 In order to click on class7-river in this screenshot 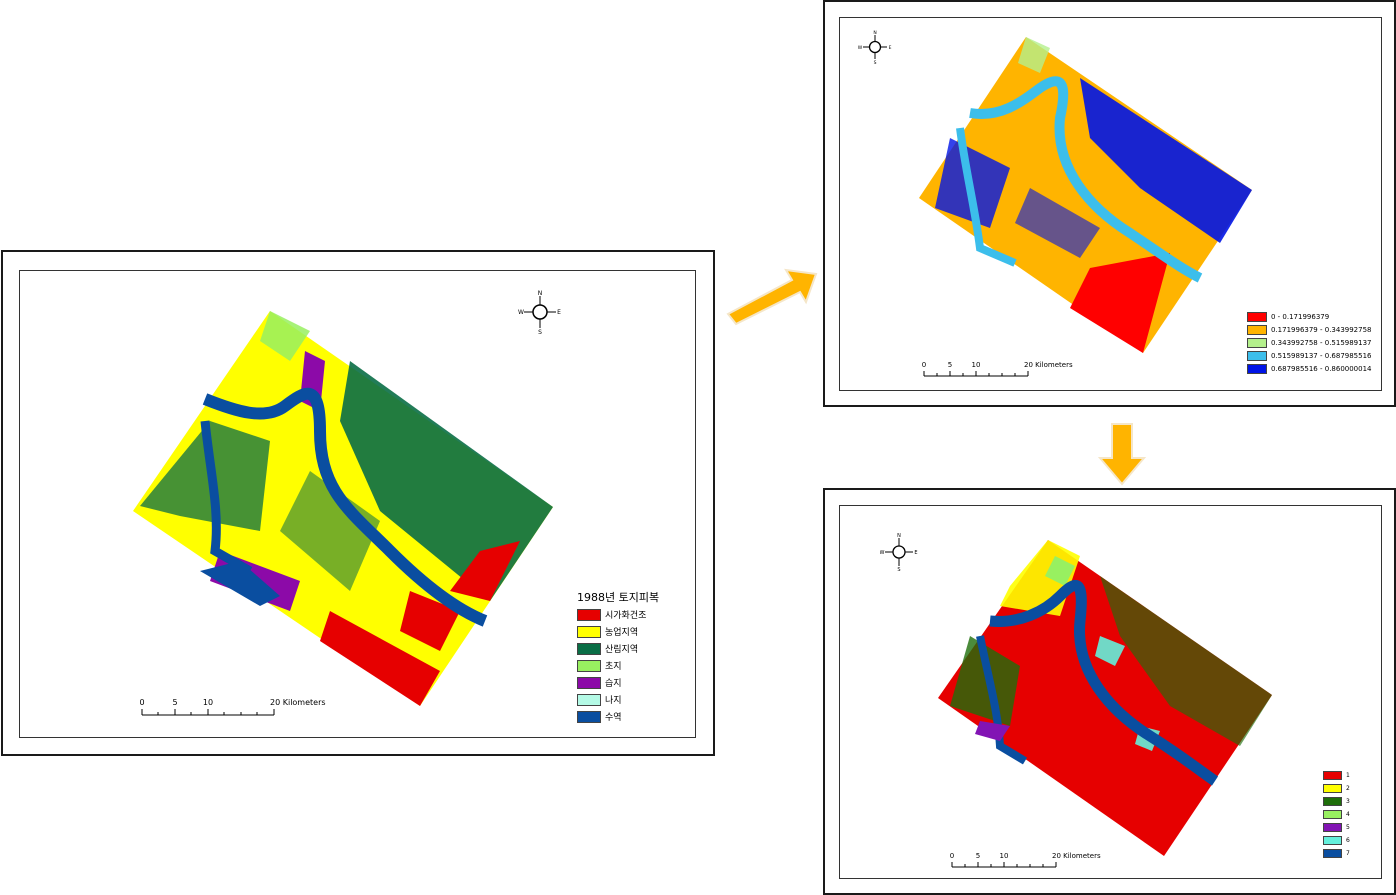, I will do `click(1104, 682)`.